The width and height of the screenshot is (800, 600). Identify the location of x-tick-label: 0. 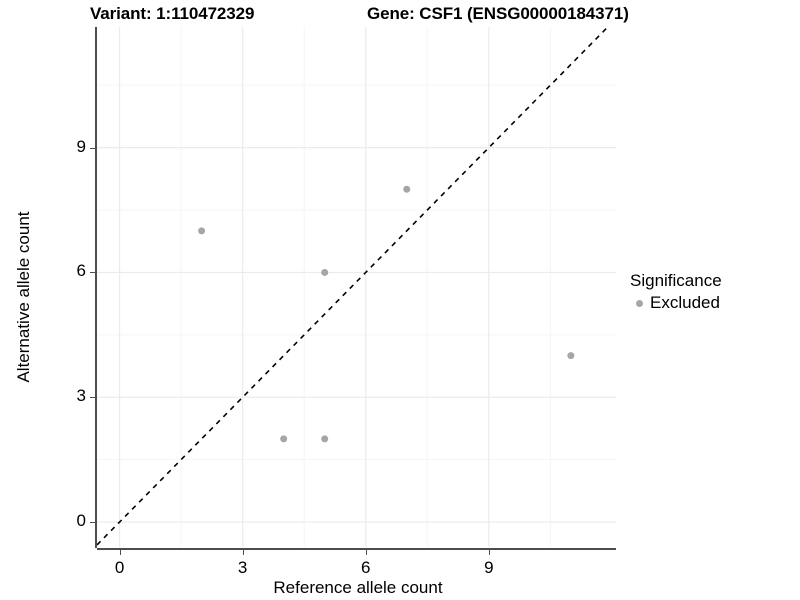
(119, 567).